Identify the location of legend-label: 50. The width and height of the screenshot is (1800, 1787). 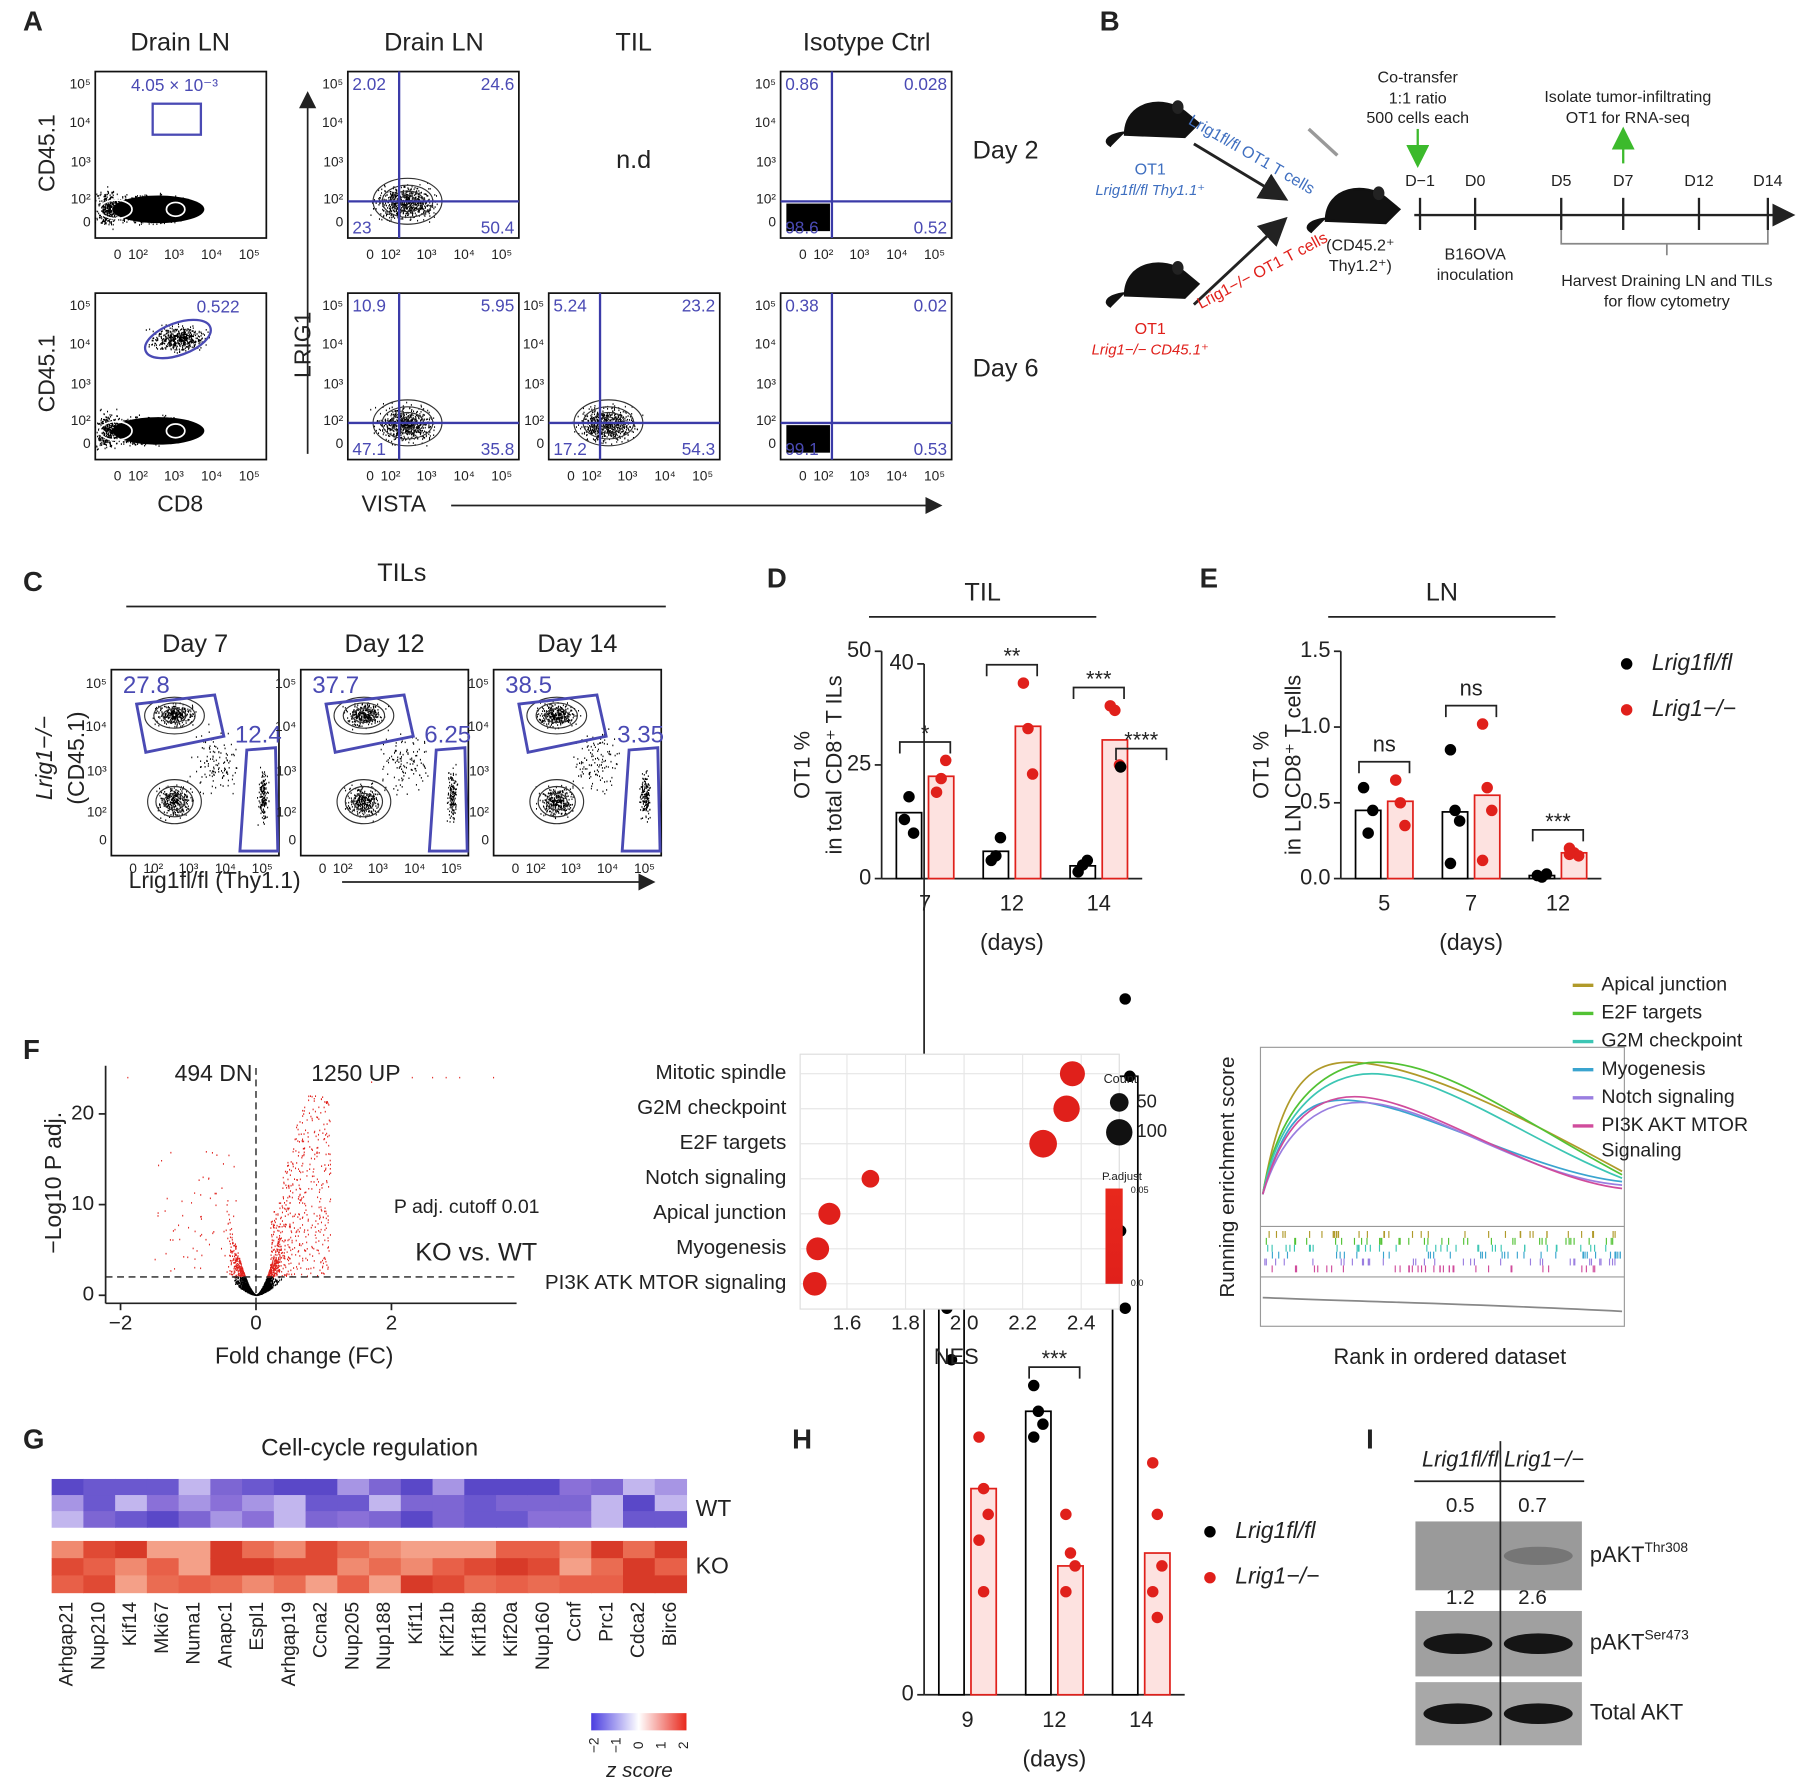
(1146, 1100).